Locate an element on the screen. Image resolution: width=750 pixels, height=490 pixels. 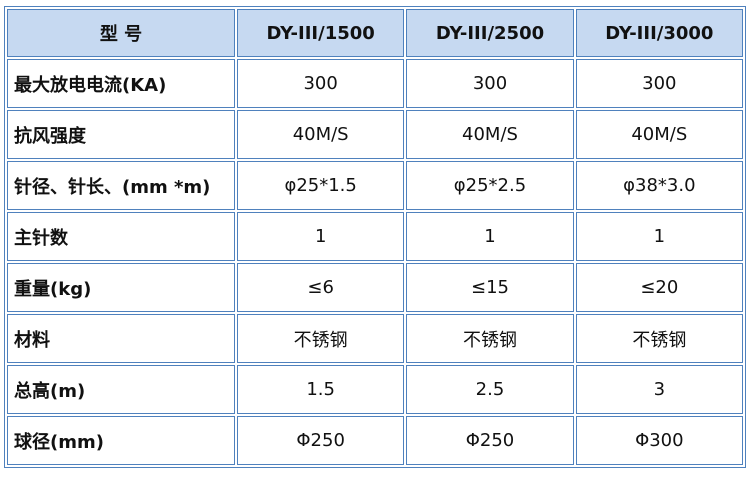
table-cell: φ38*3.0 is located at coordinates (659, 185).